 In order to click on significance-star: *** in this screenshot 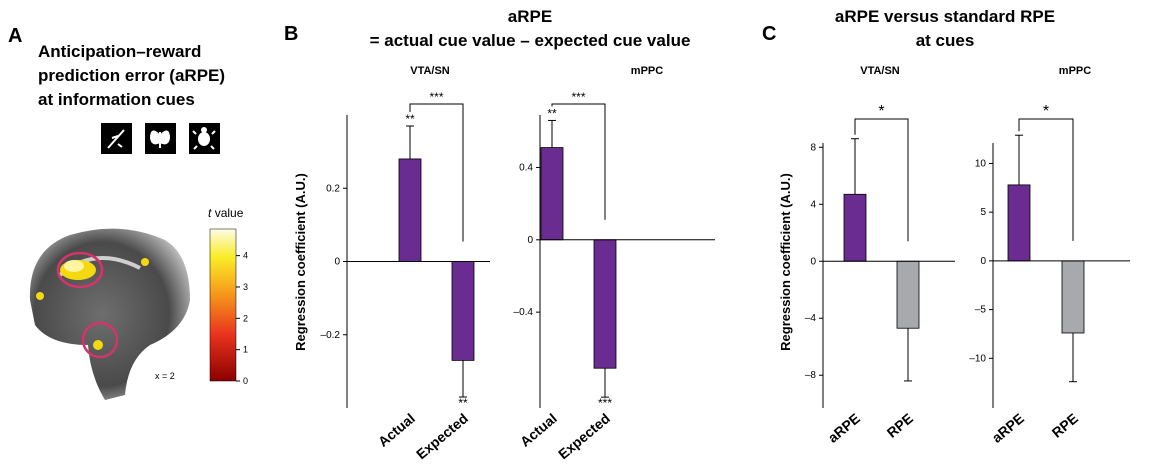, I will do `click(605, 403)`.